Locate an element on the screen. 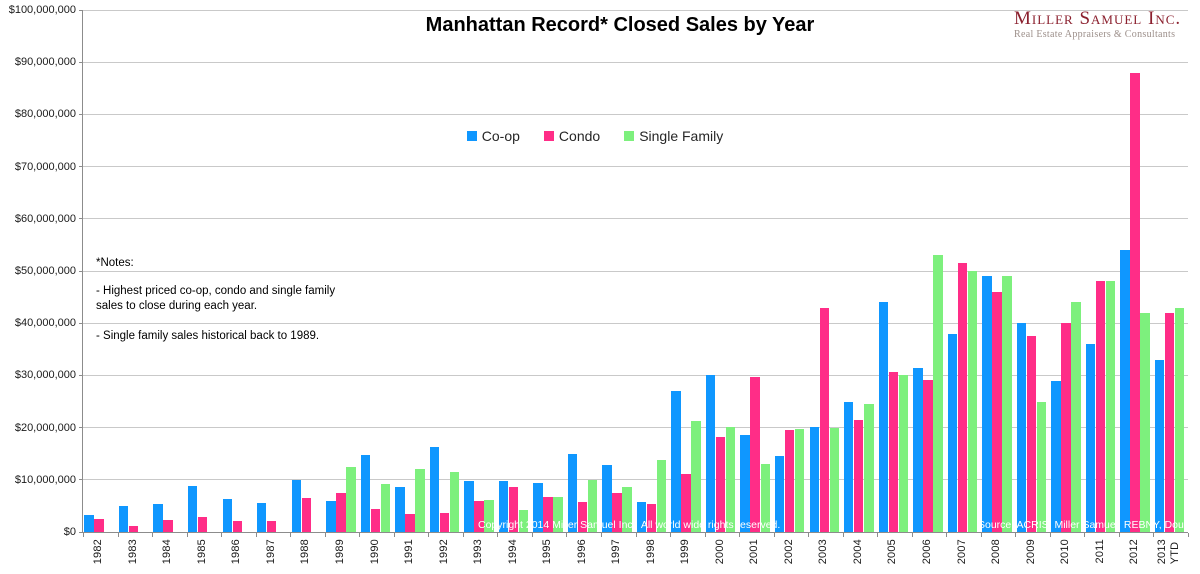  x-axis-label: 1984 is located at coordinates (167, 552).